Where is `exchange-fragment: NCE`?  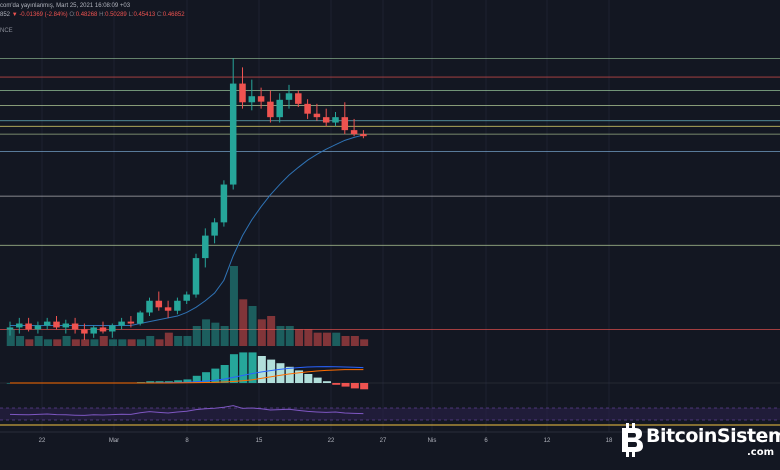 exchange-fragment: NCE is located at coordinates (6, 31).